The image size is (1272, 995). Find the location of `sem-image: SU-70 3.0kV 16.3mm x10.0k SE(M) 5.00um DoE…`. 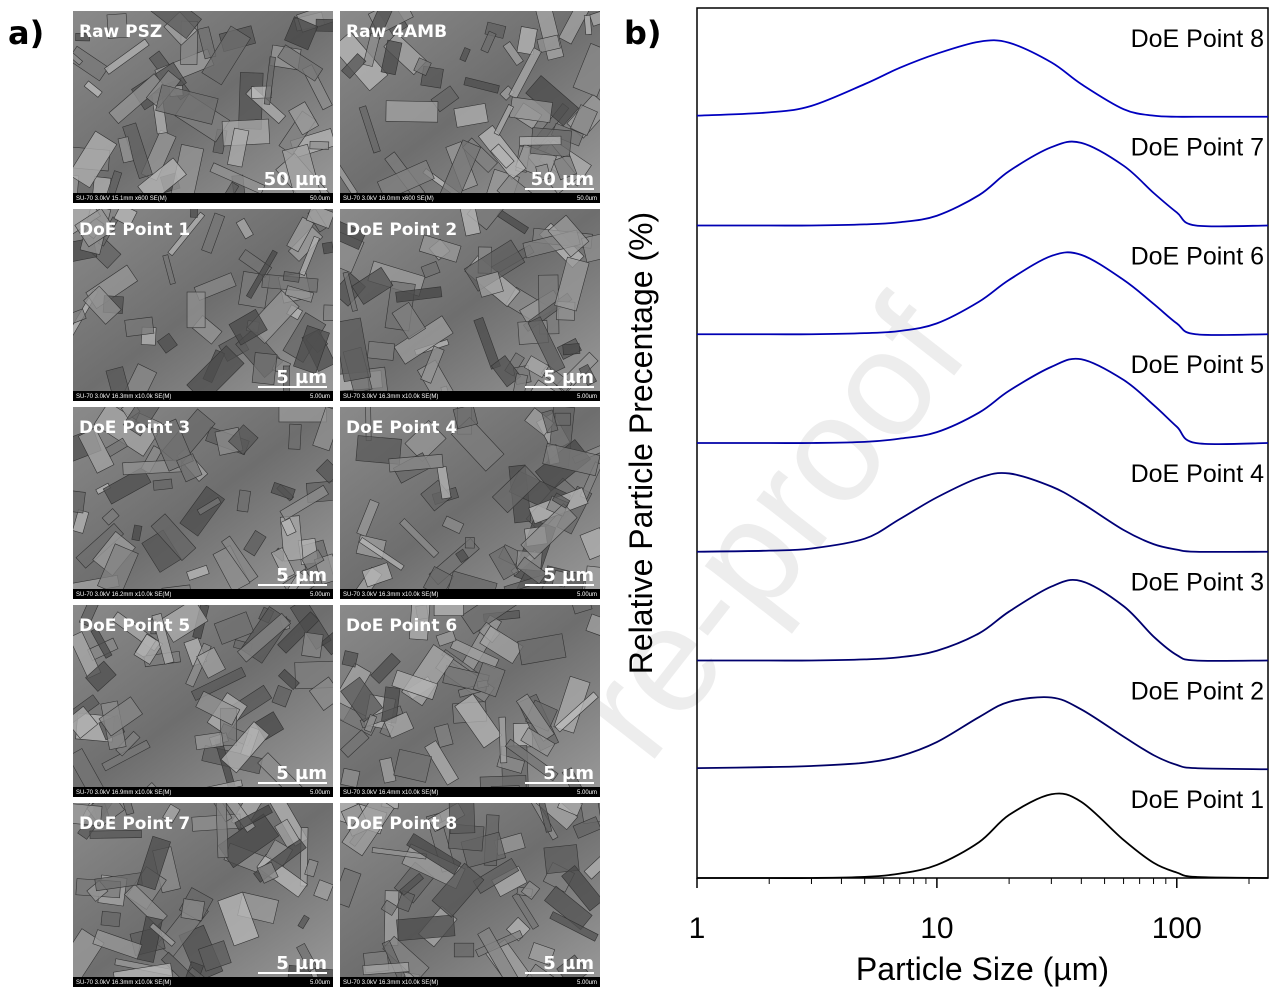

sem-image: SU-70 3.0kV 16.3mm x10.0k SE(M) 5.00um DoE… is located at coordinates (203, 895).